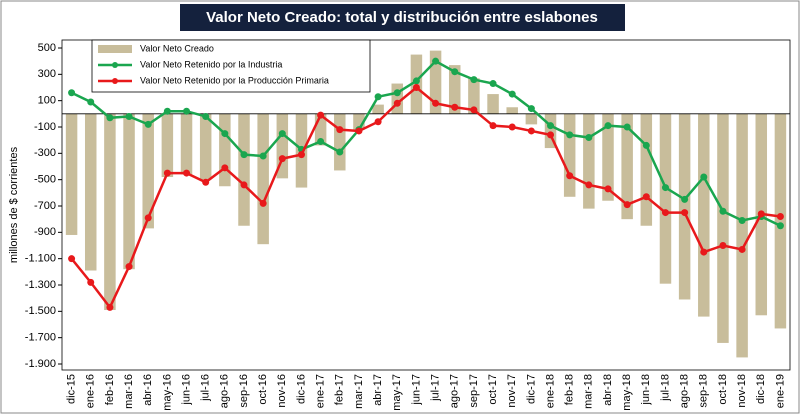 The image size is (800, 414). Describe the element at coordinates (47, 101) in the screenshot. I see `y-tick-label: 100` at that location.